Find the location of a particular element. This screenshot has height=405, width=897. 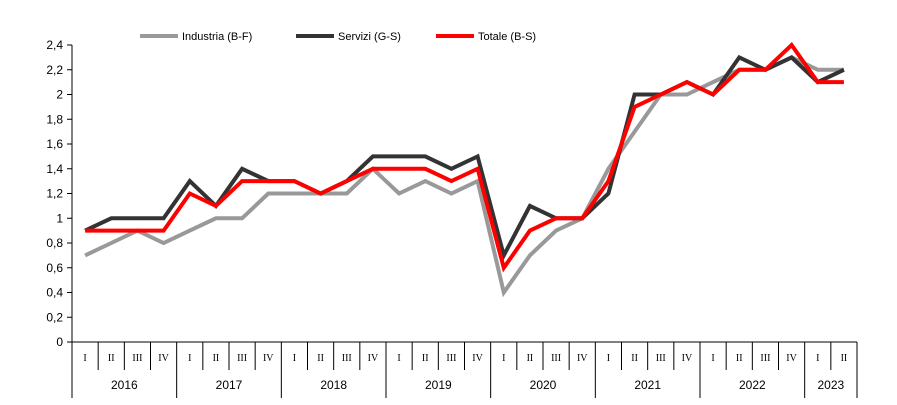

y-tick-label: 2,4 is located at coordinates (54, 45).